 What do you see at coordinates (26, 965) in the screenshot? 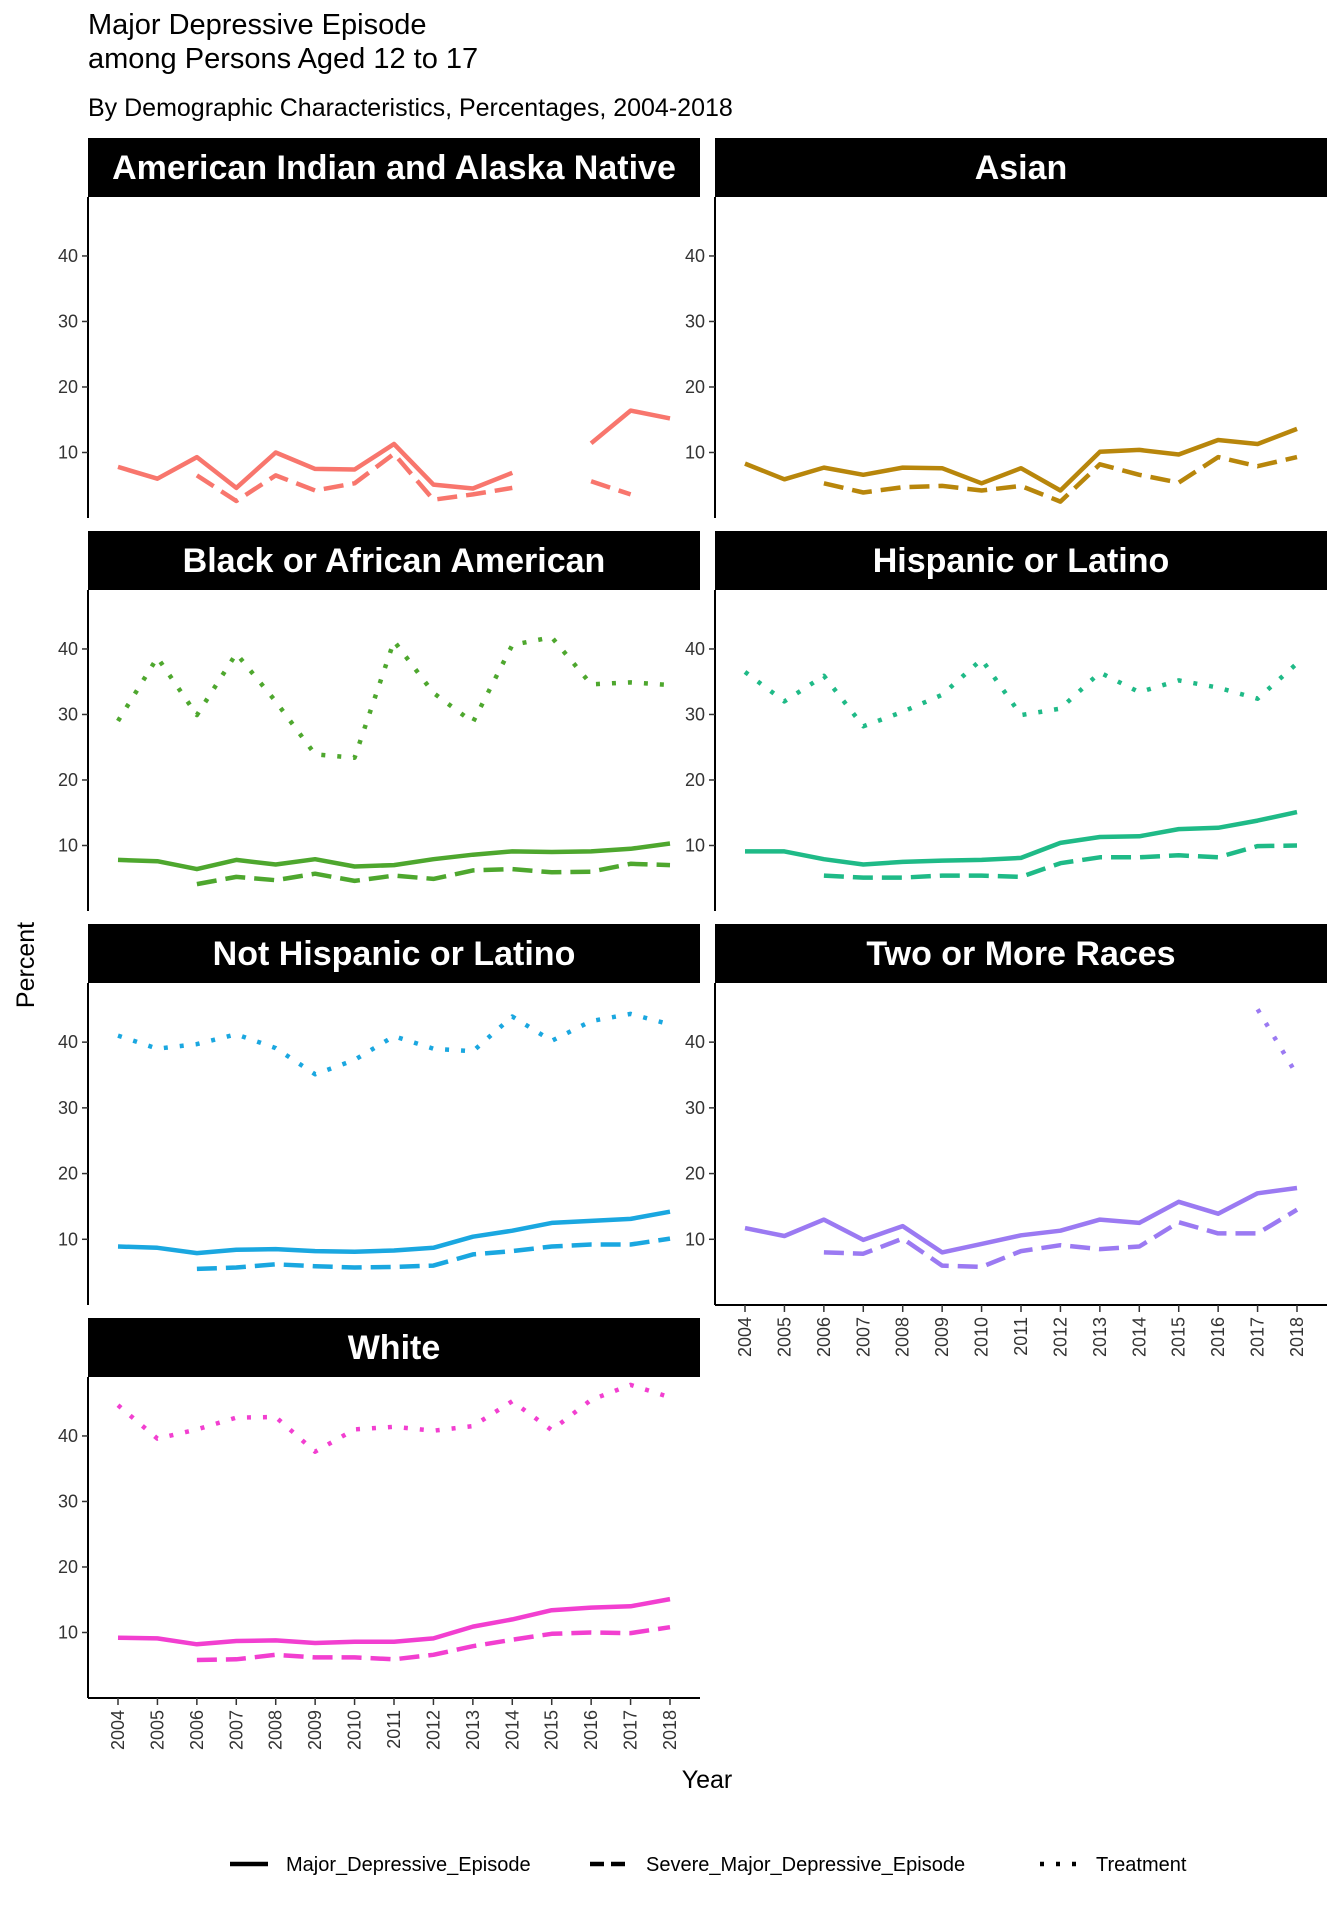
I see `y-axis-title: Percent` at bounding box center [26, 965].